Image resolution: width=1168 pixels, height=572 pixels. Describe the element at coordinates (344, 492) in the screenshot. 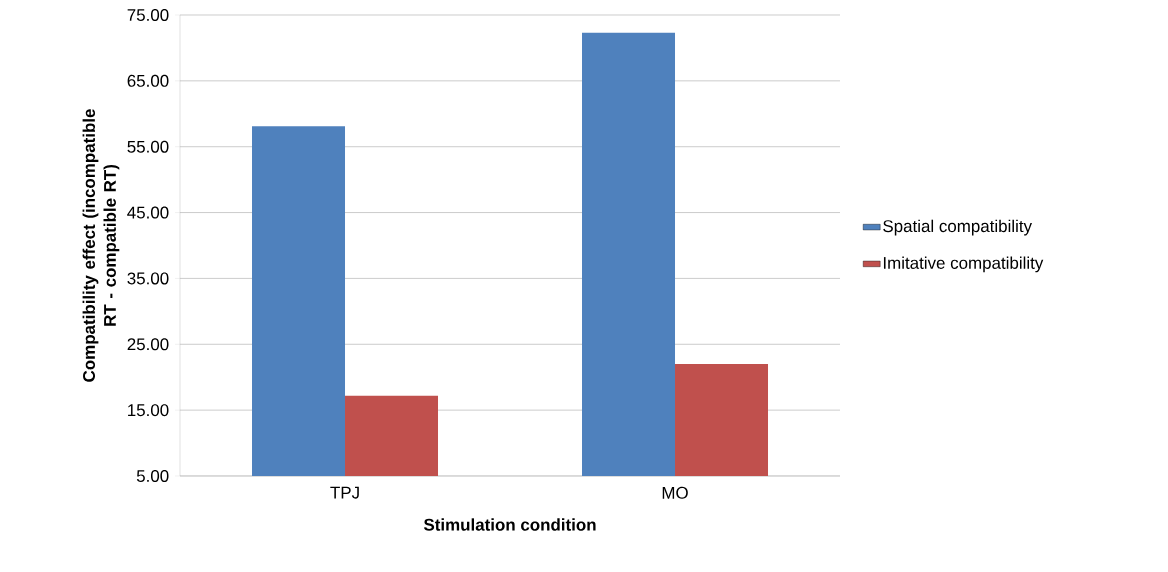

I see `x-tick-label: TPJ` at that location.